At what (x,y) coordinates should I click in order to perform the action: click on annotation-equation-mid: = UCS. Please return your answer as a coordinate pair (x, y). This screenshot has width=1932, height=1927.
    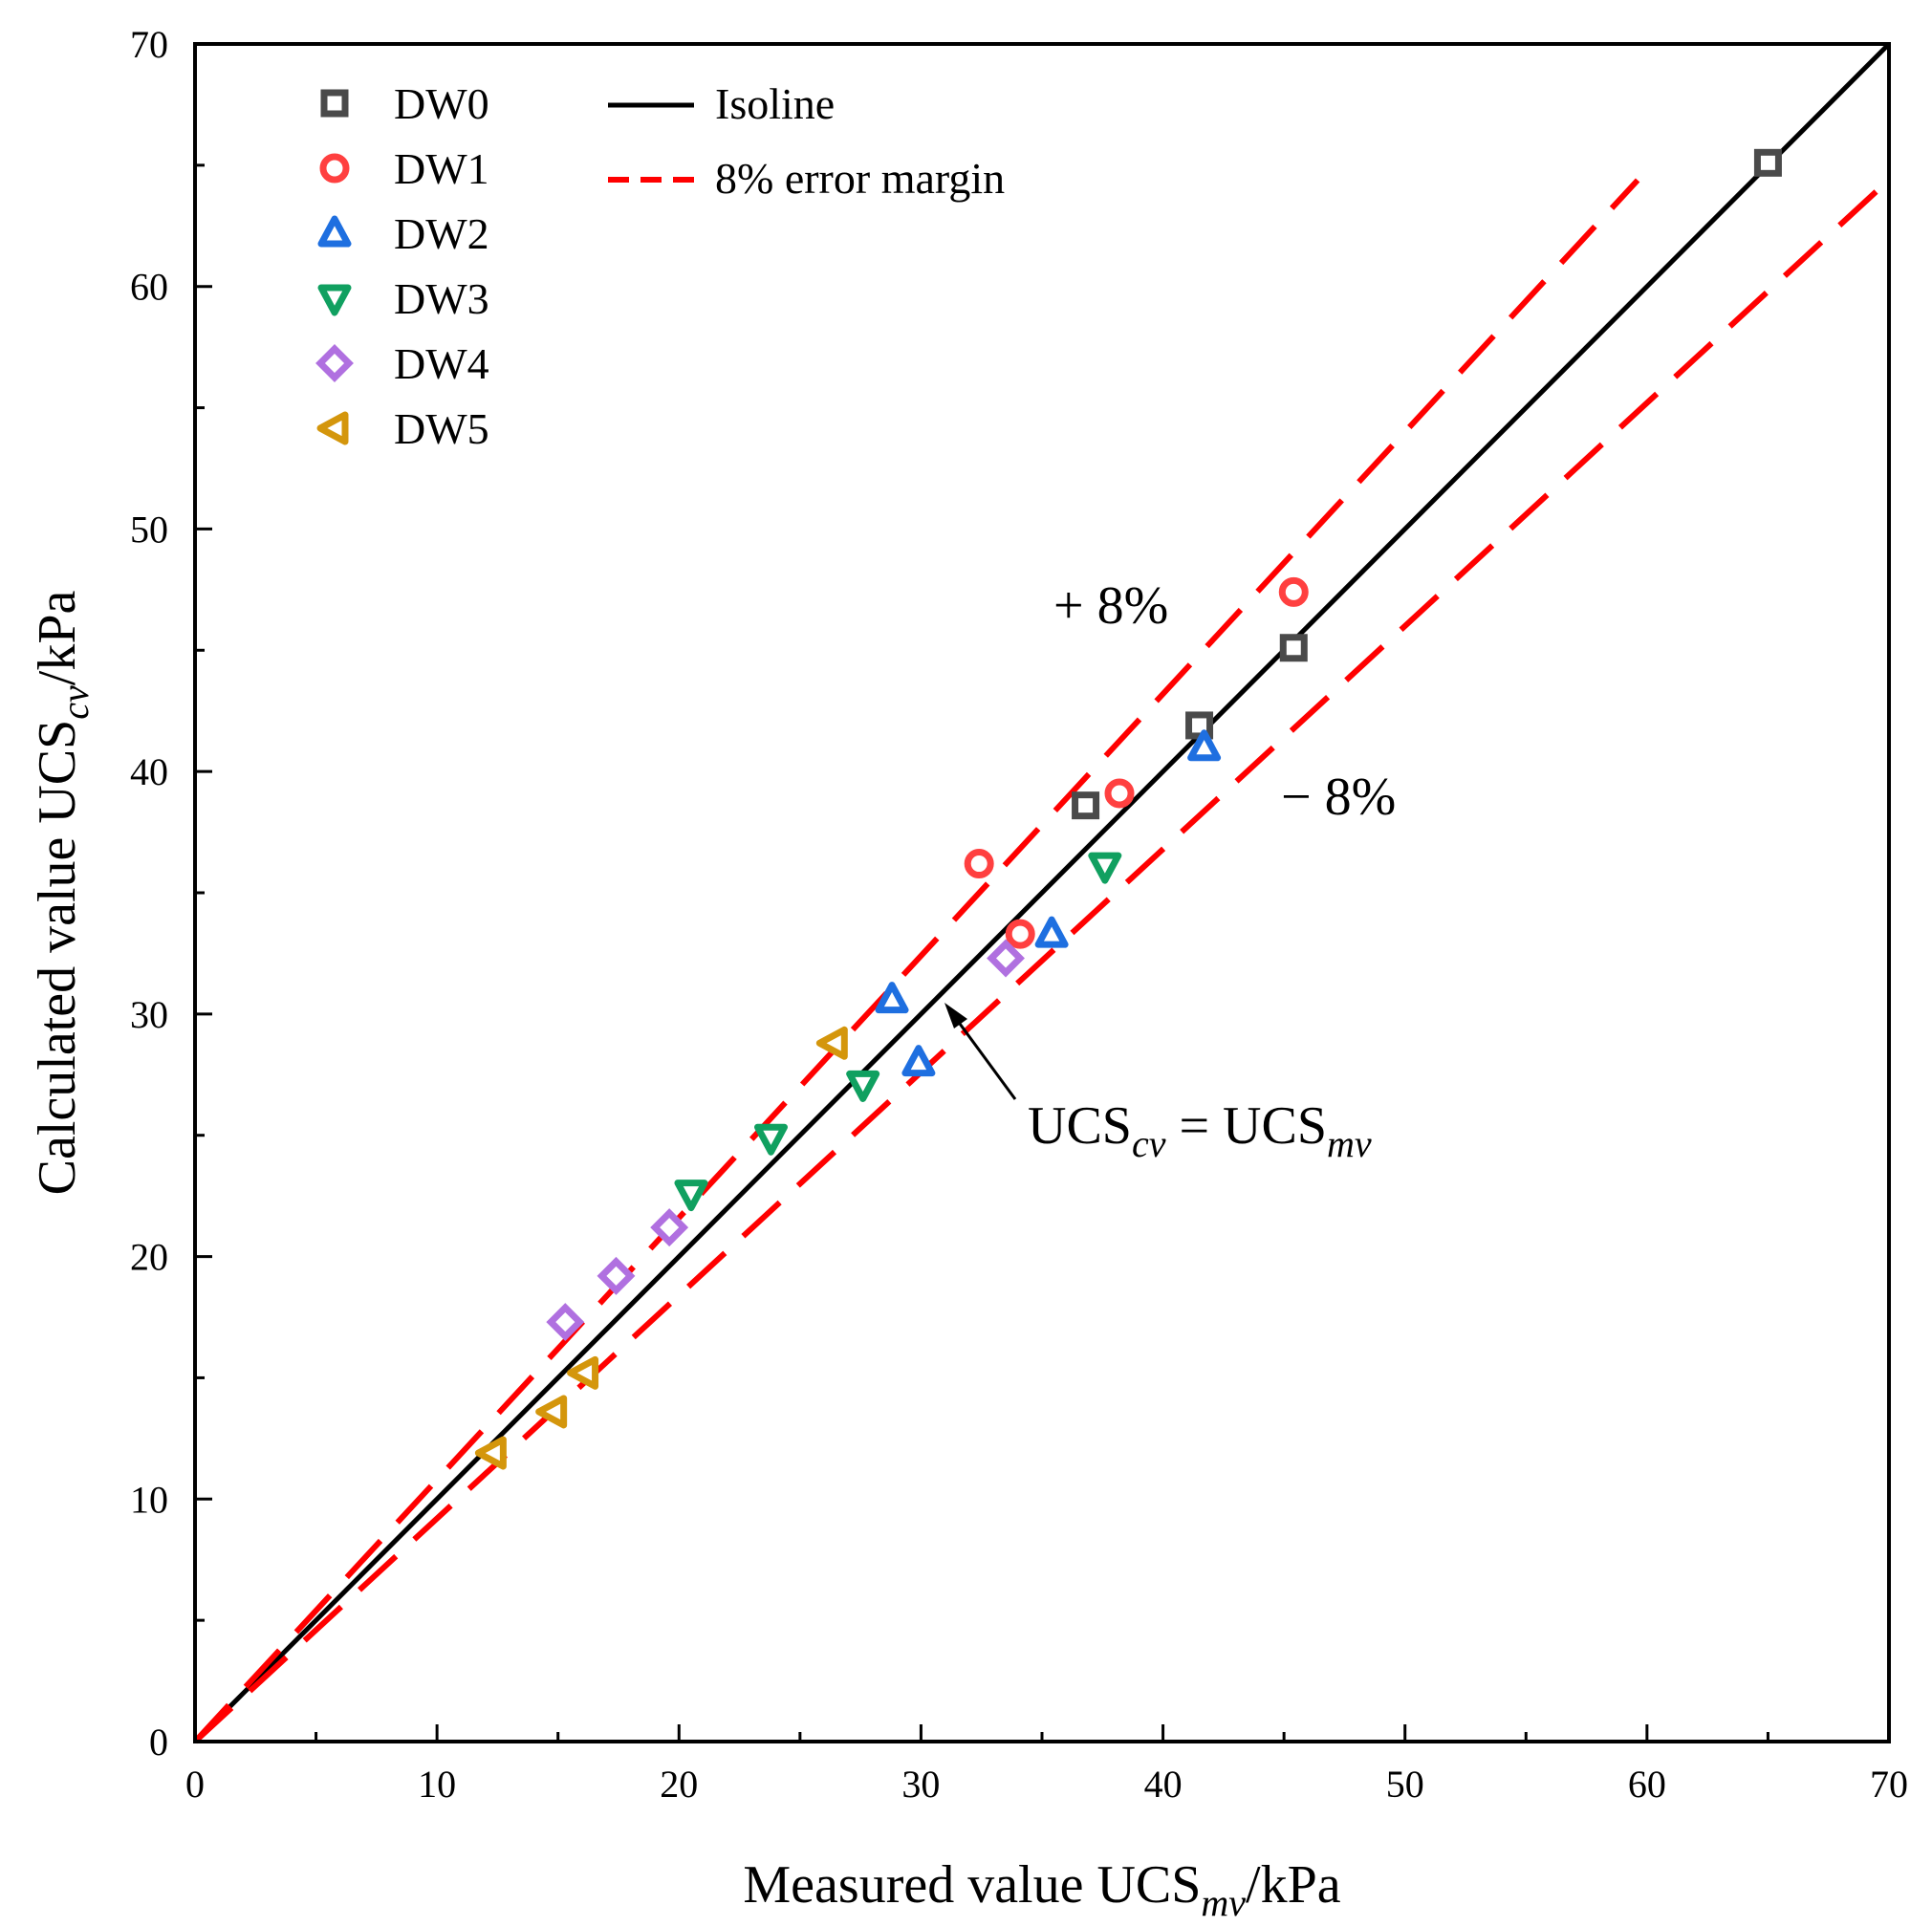
    Looking at the image, I should click on (1246, 1126).